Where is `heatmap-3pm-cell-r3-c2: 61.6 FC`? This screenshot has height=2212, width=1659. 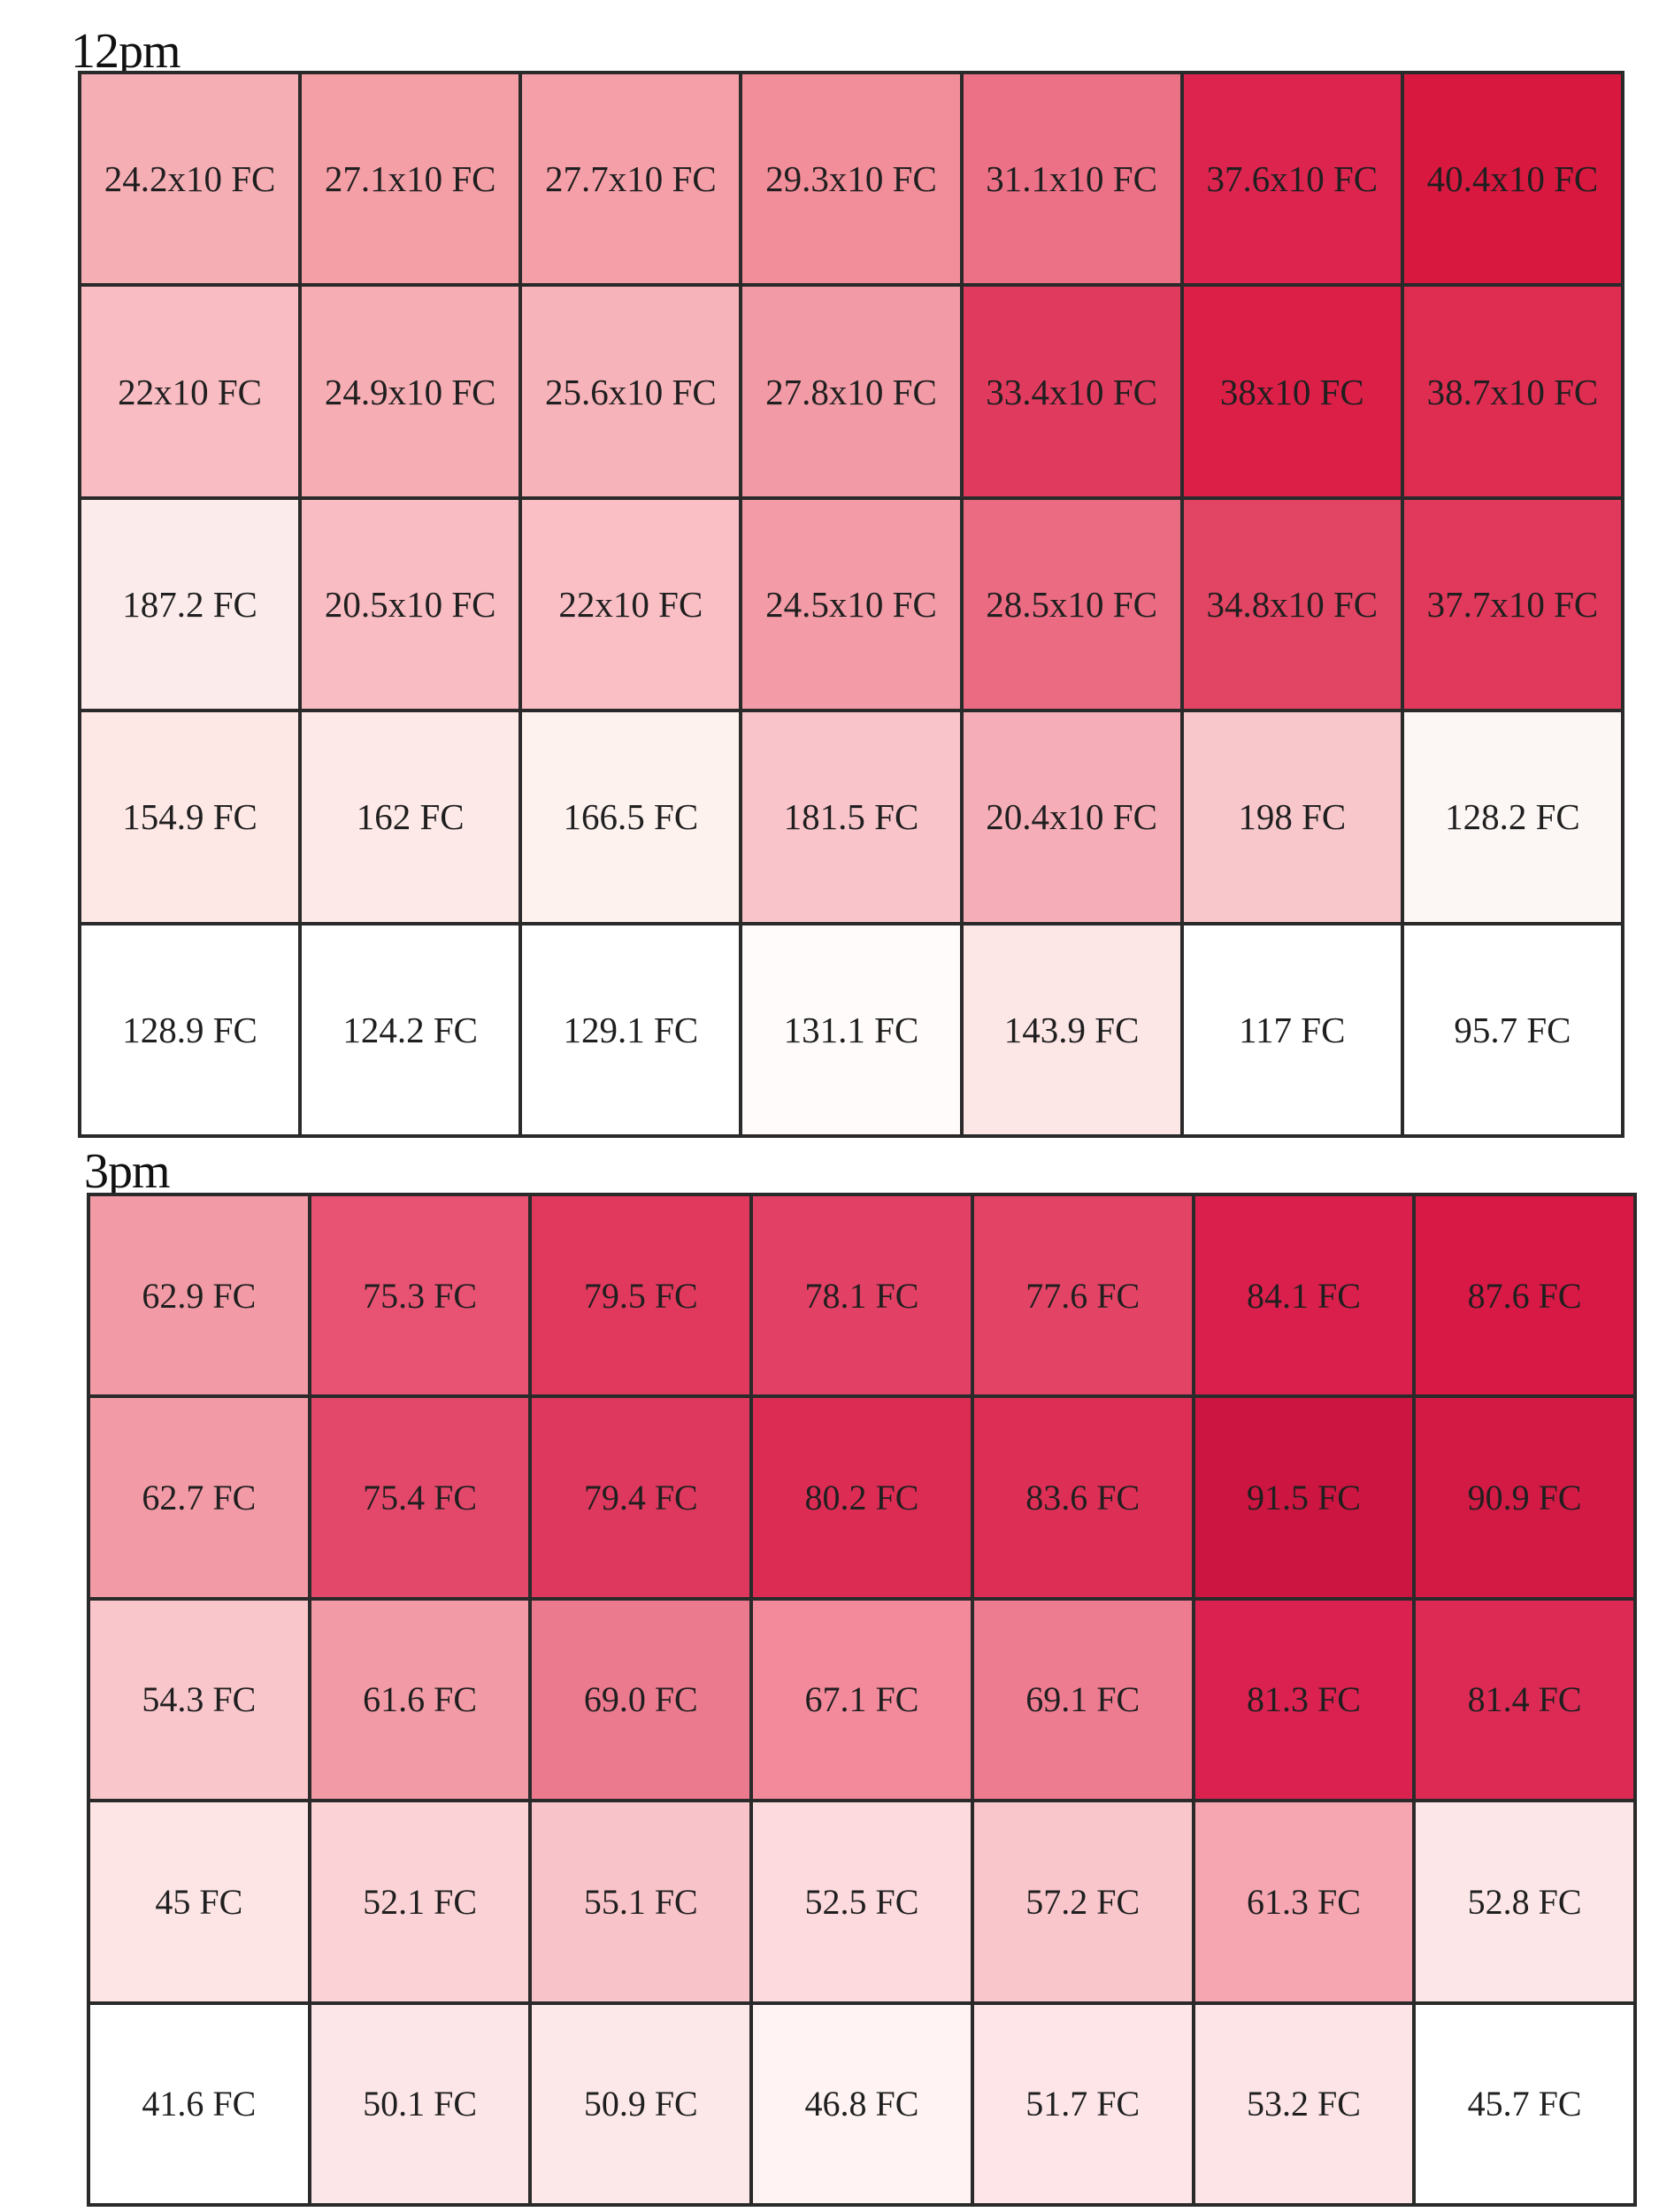 heatmap-3pm-cell-r3-c2: 61.6 FC is located at coordinates (420, 1700).